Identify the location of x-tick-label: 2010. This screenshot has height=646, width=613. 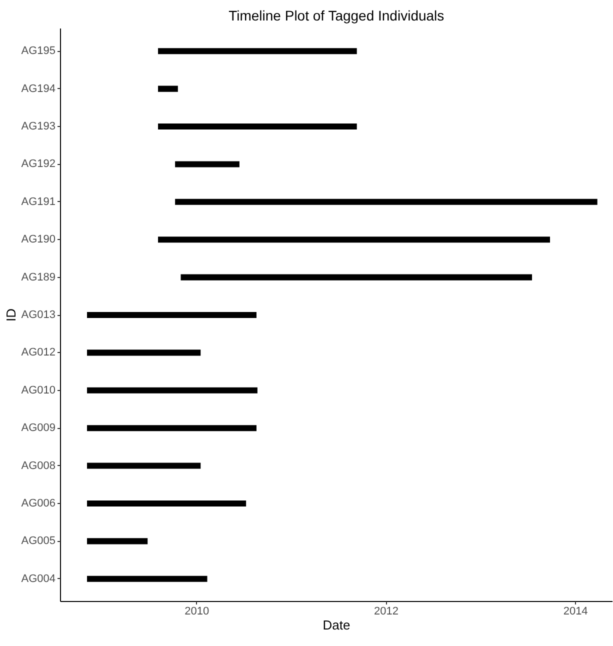
(197, 612).